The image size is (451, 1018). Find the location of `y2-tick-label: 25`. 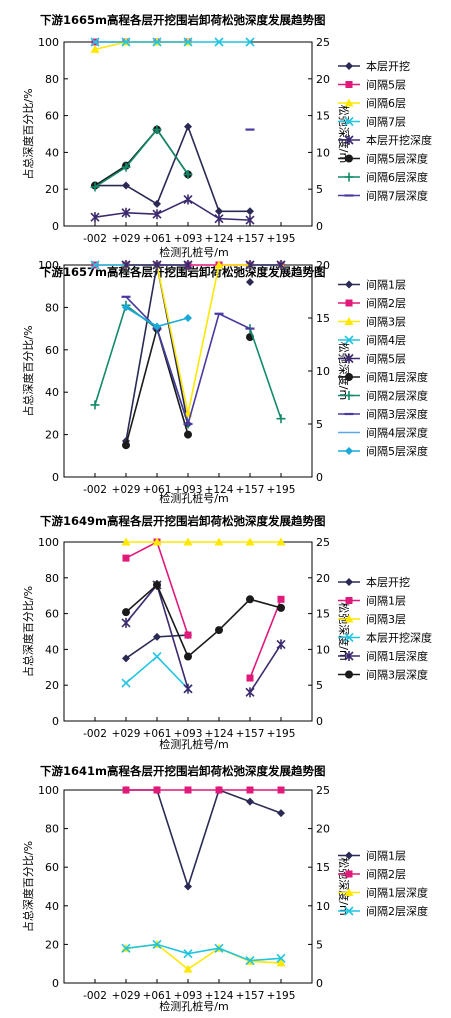

y2-tick-label: 25 is located at coordinates (323, 42).